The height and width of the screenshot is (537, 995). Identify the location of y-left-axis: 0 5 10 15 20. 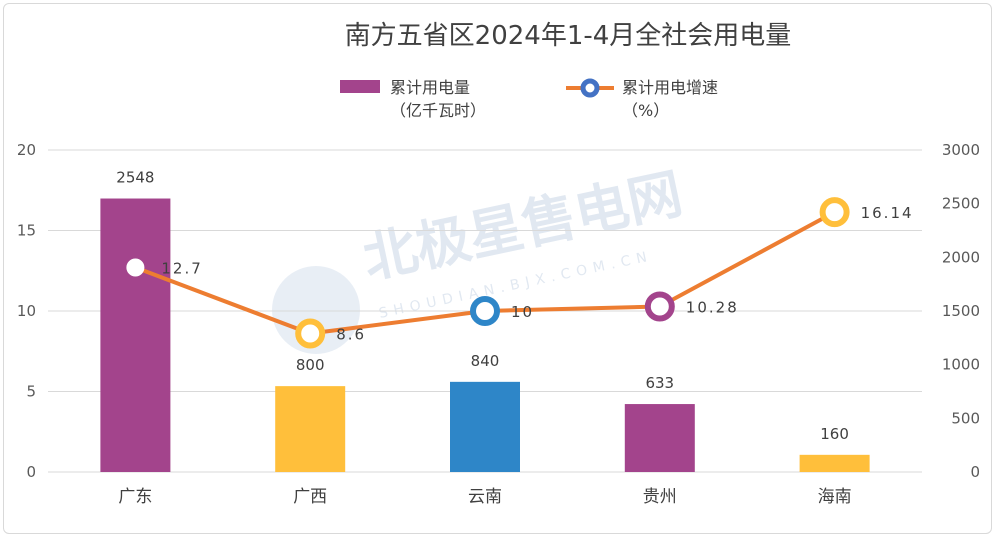
(26, 311).